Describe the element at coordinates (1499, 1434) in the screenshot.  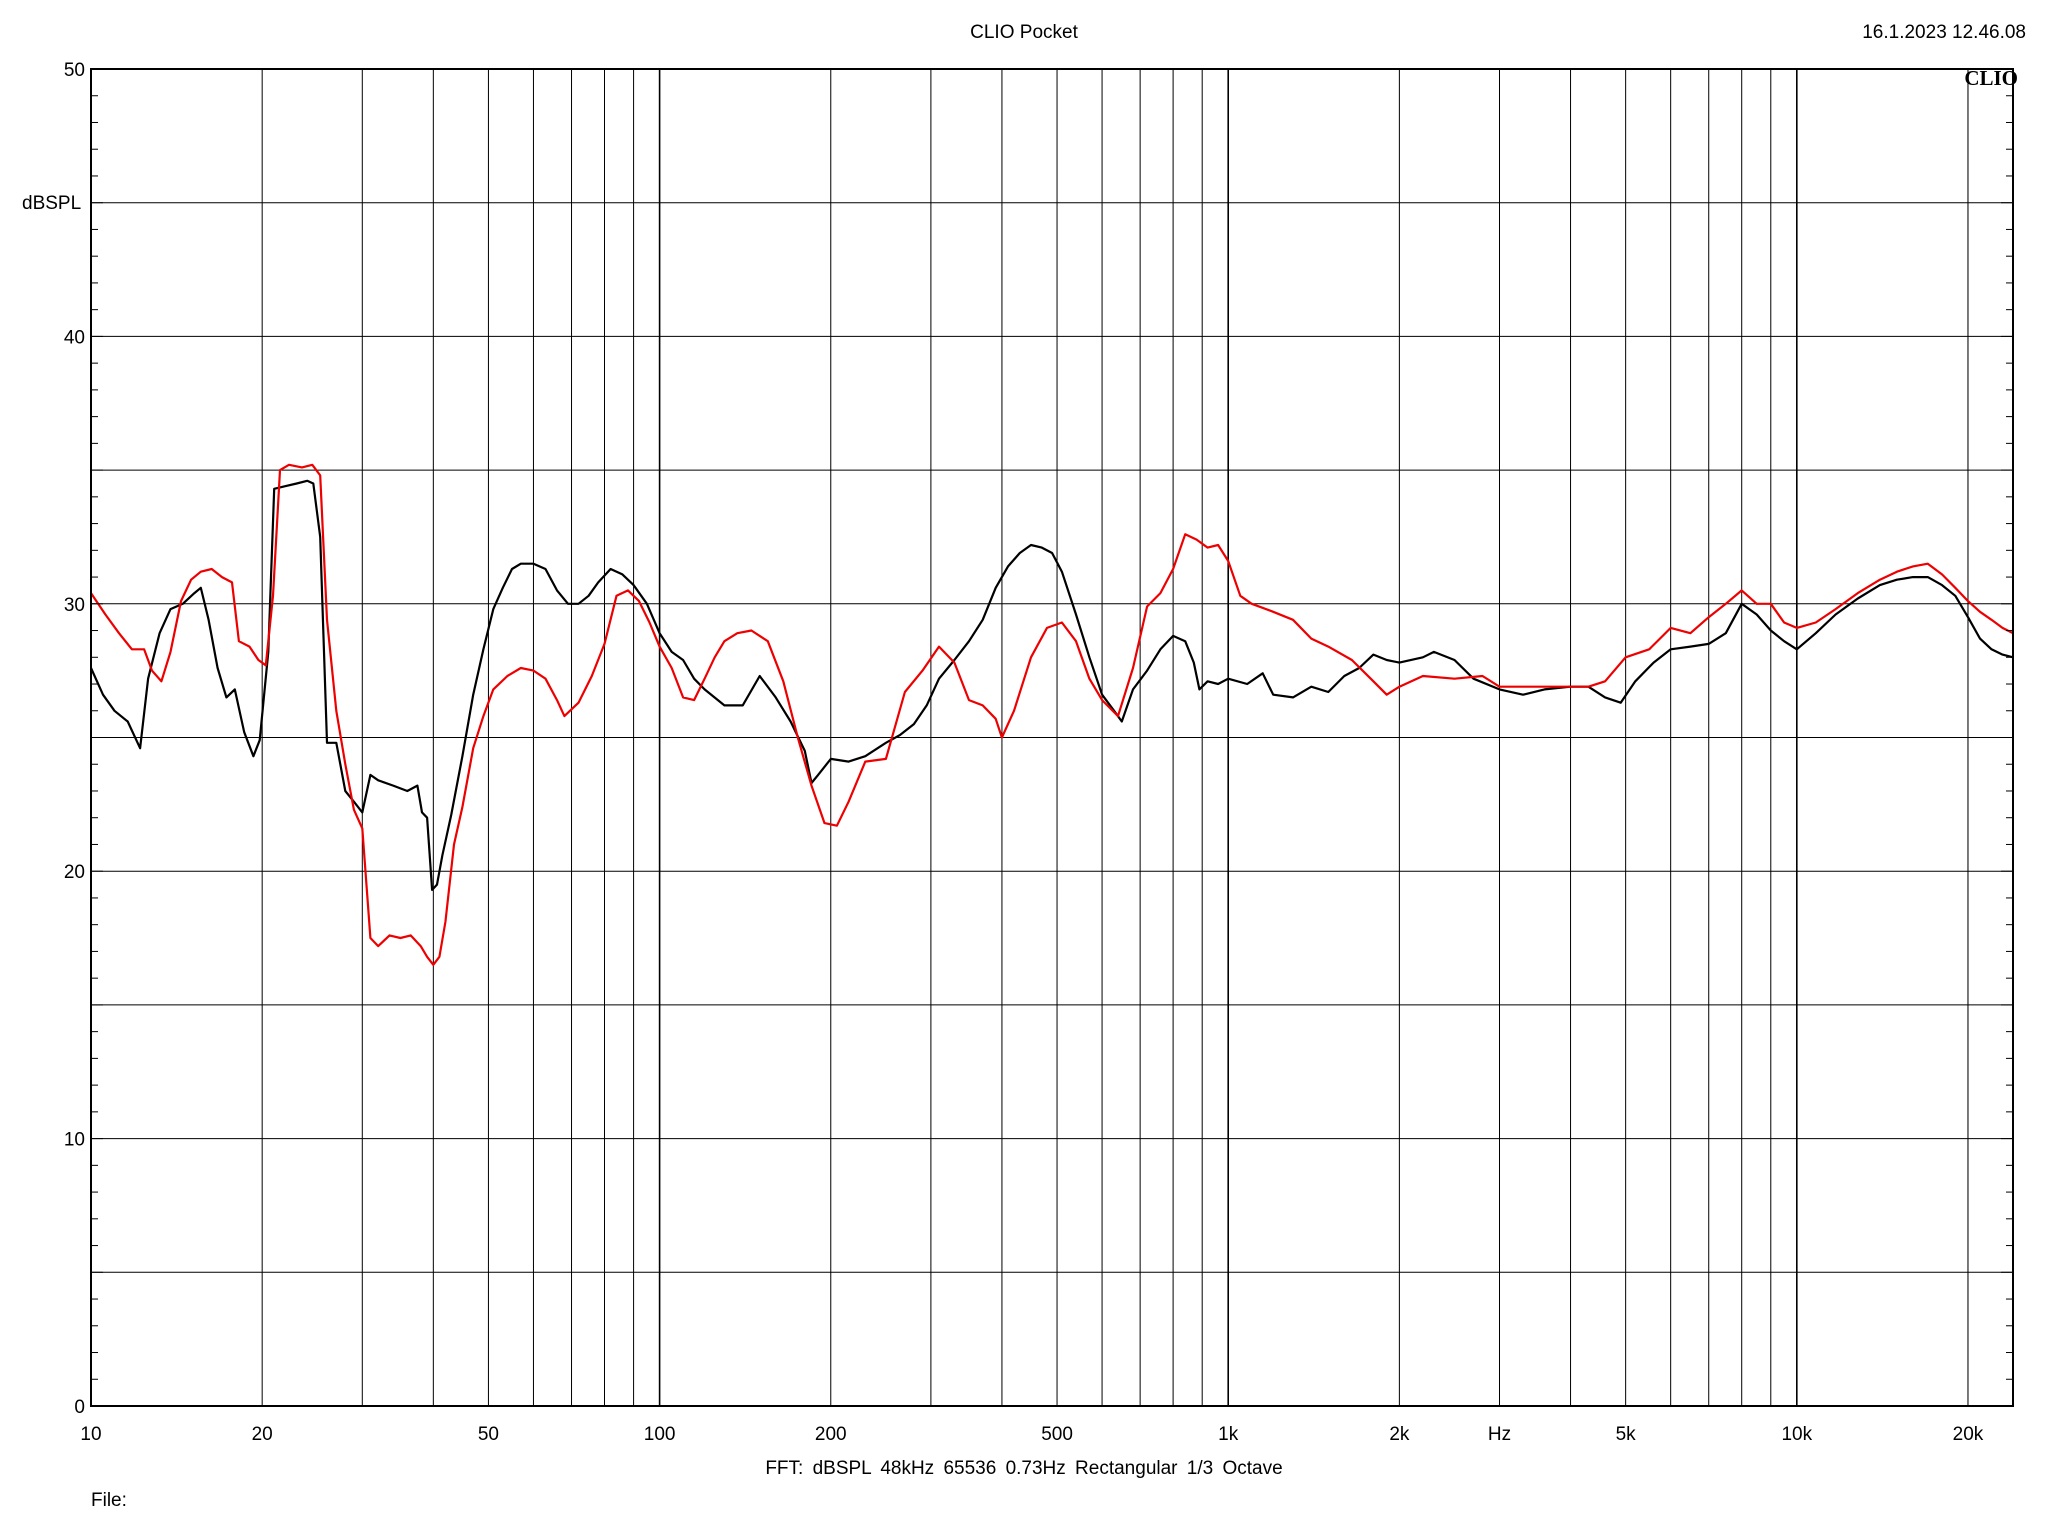
I see `x-axis-unit-label: Hz` at that location.